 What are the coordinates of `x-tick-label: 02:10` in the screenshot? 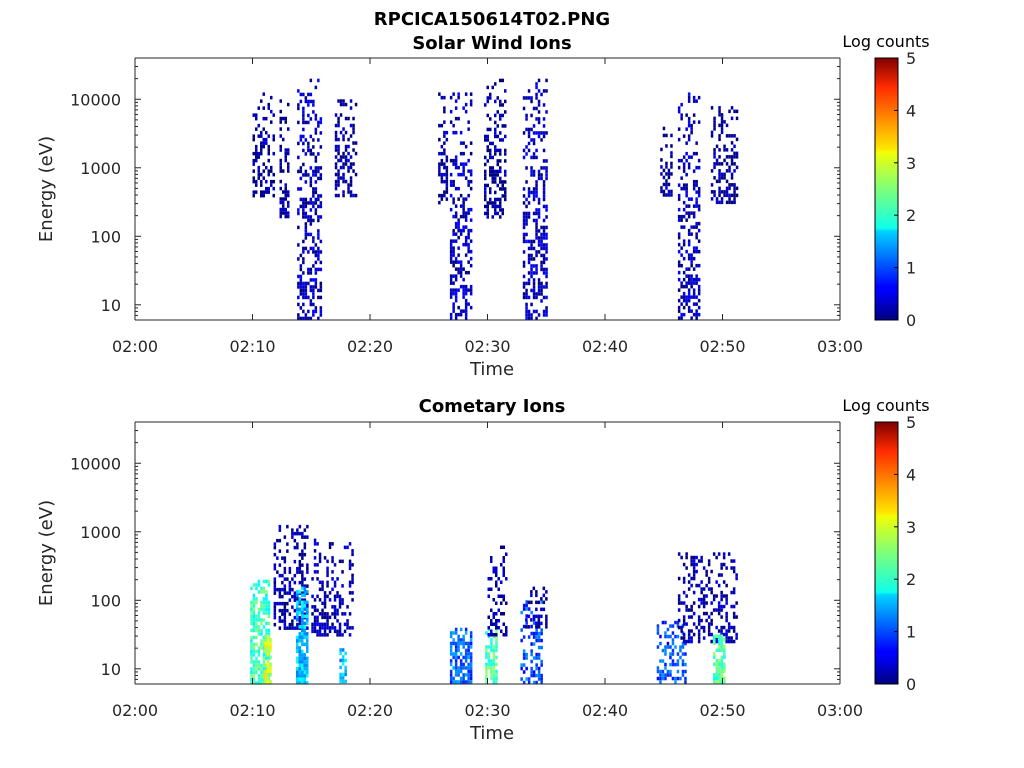 It's located at (252, 710).